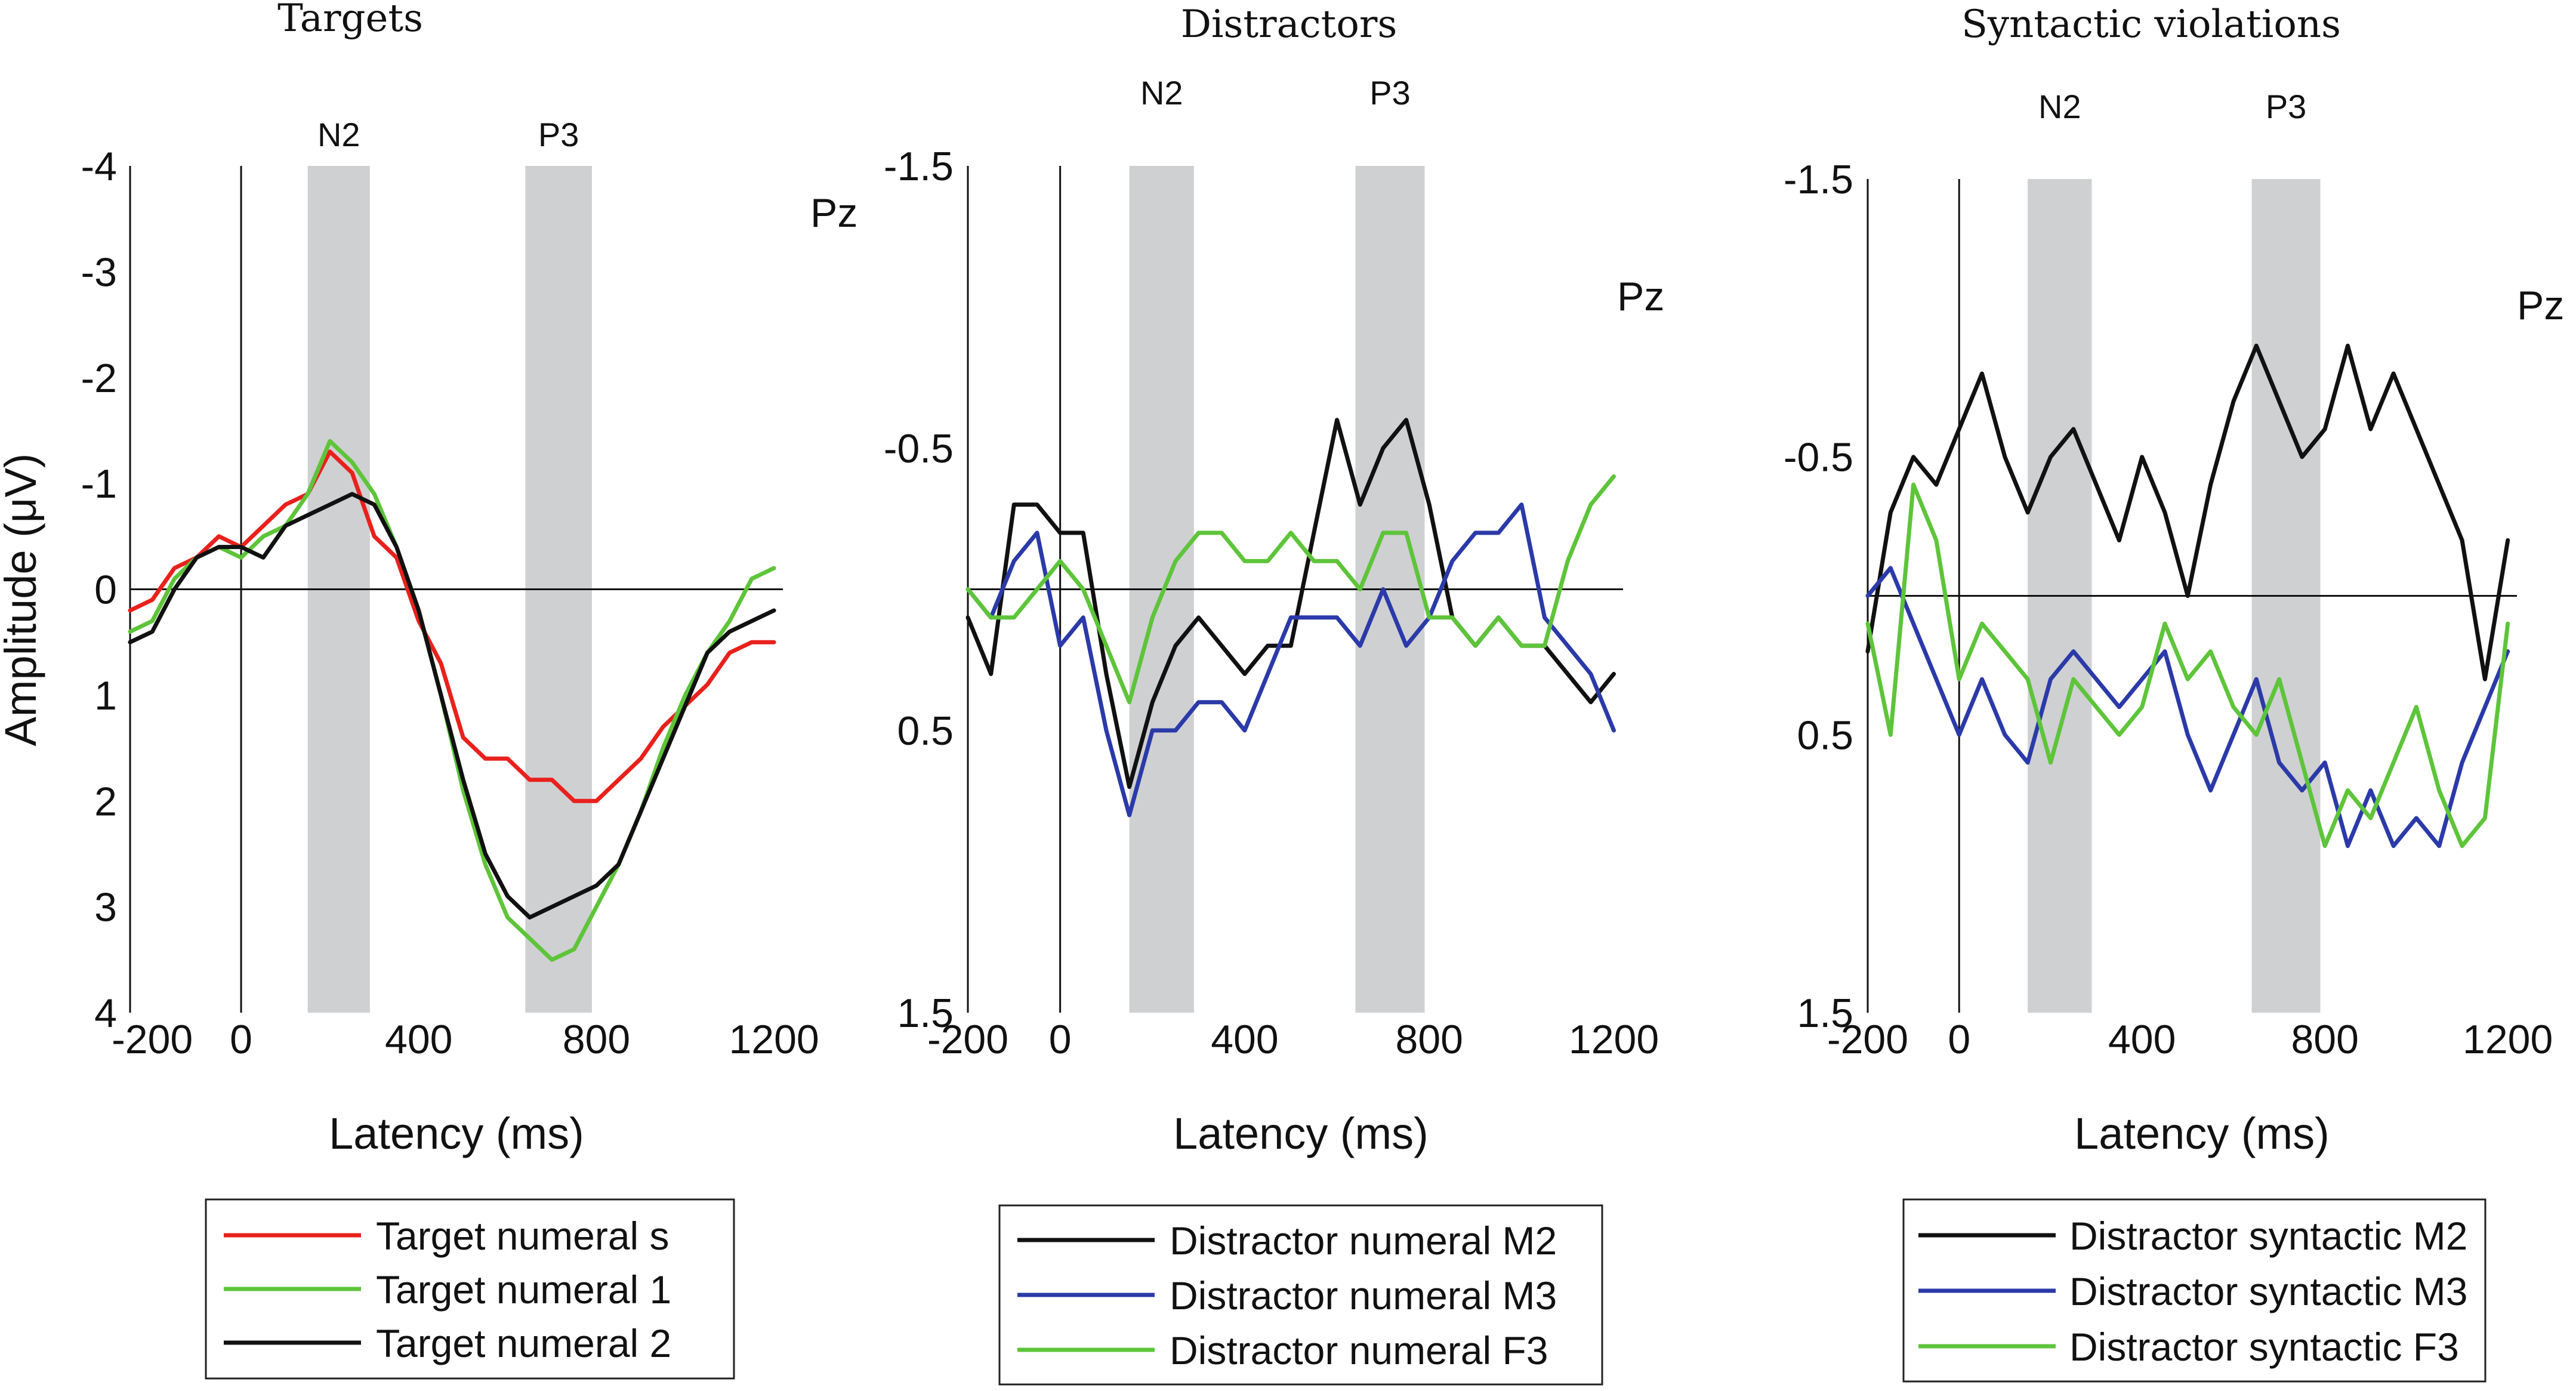  Describe the element at coordinates (350, 20) in the screenshot. I see `panel-title: Targets` at that location.